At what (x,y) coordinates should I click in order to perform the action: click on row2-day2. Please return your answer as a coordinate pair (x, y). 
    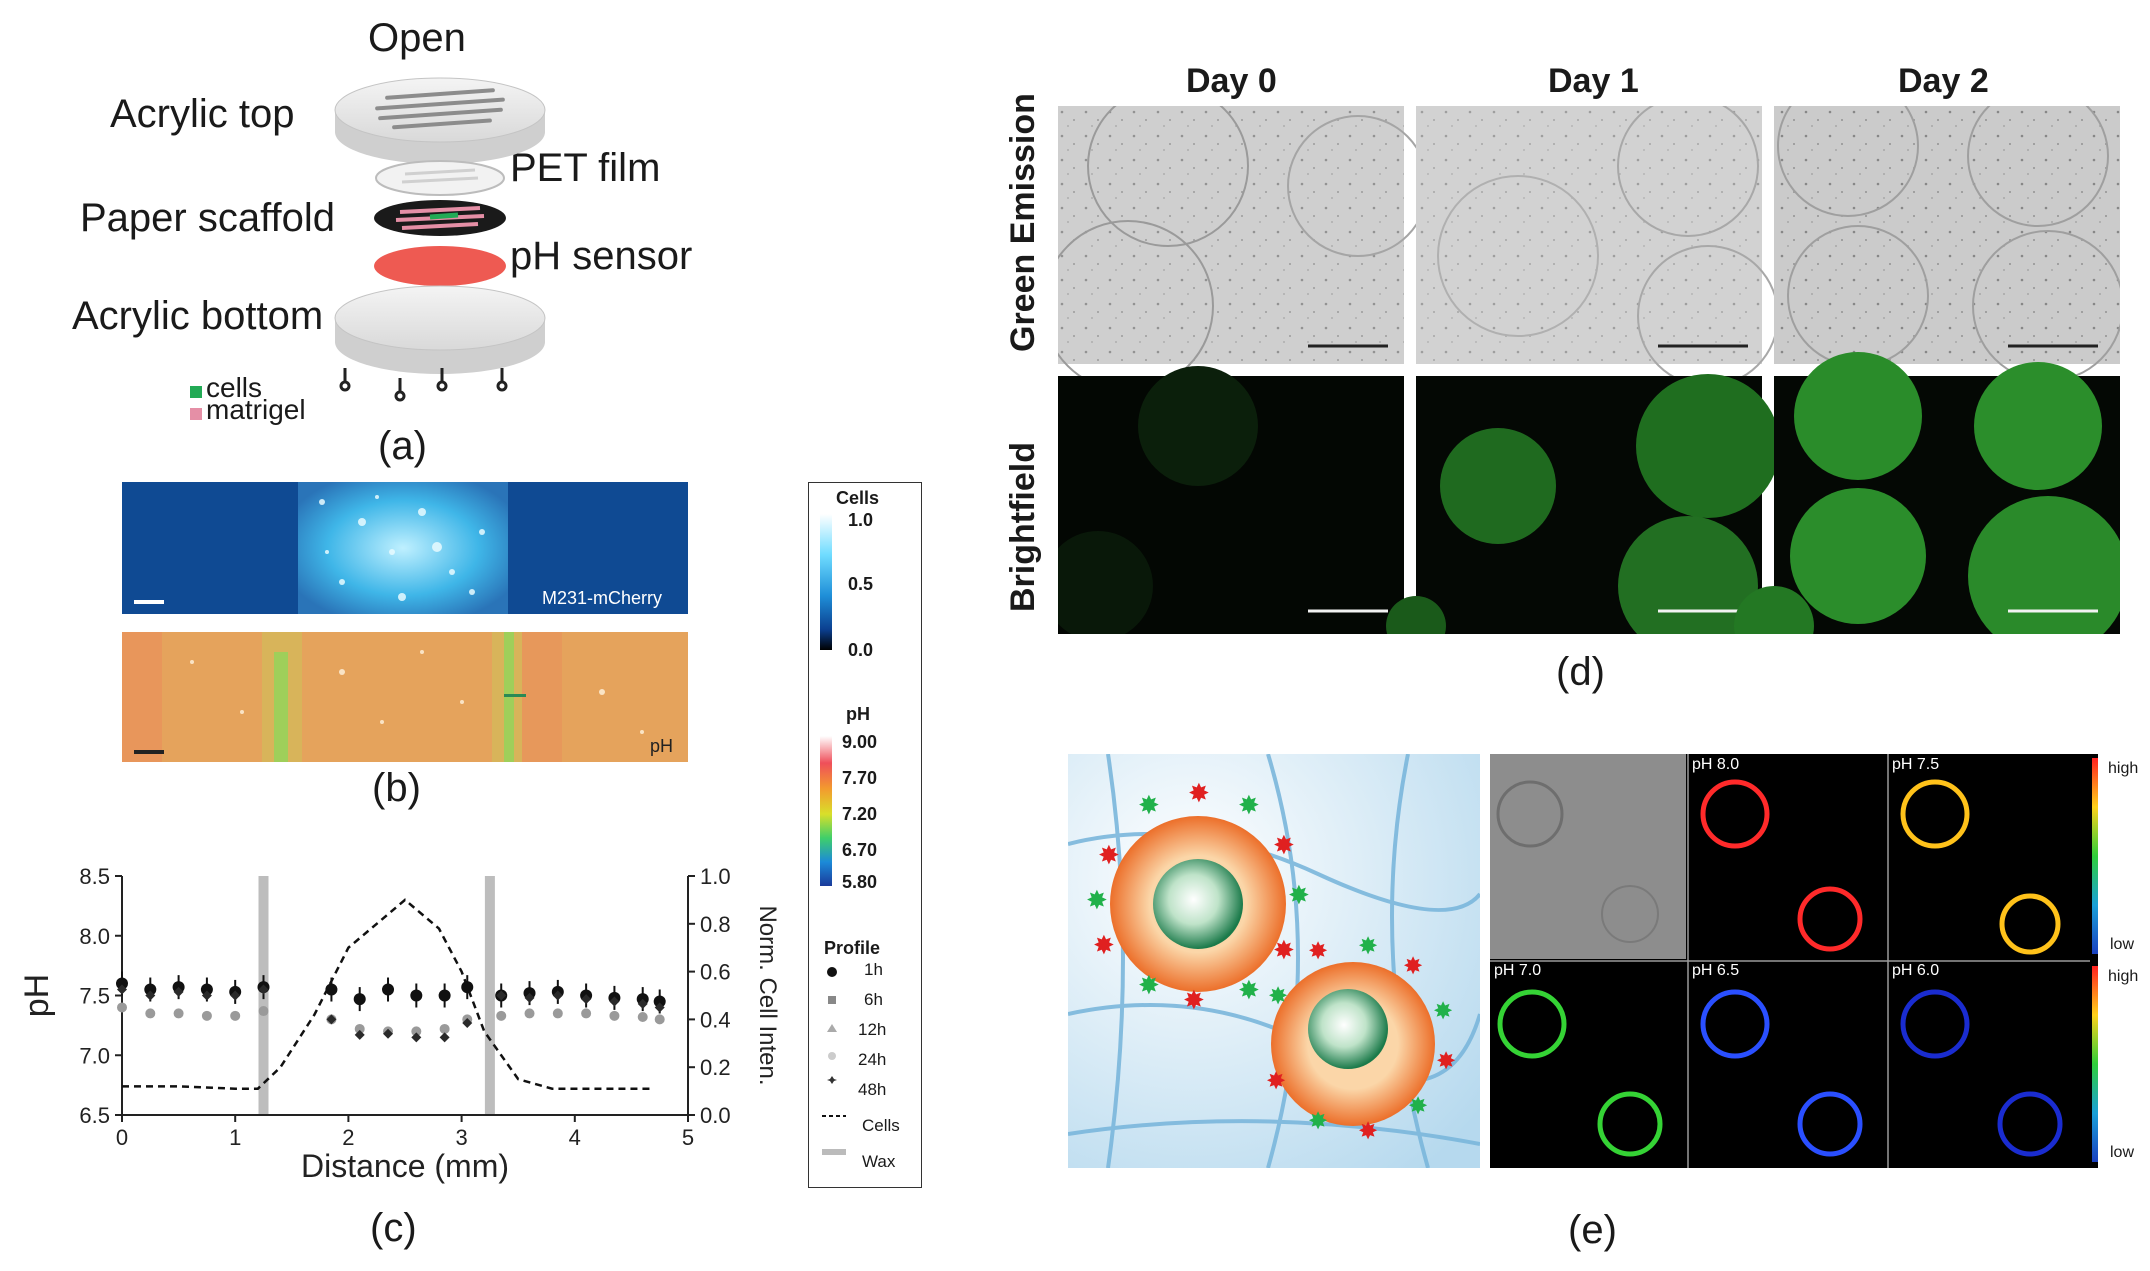
    Looking at the image, I should click on (1927, 493).